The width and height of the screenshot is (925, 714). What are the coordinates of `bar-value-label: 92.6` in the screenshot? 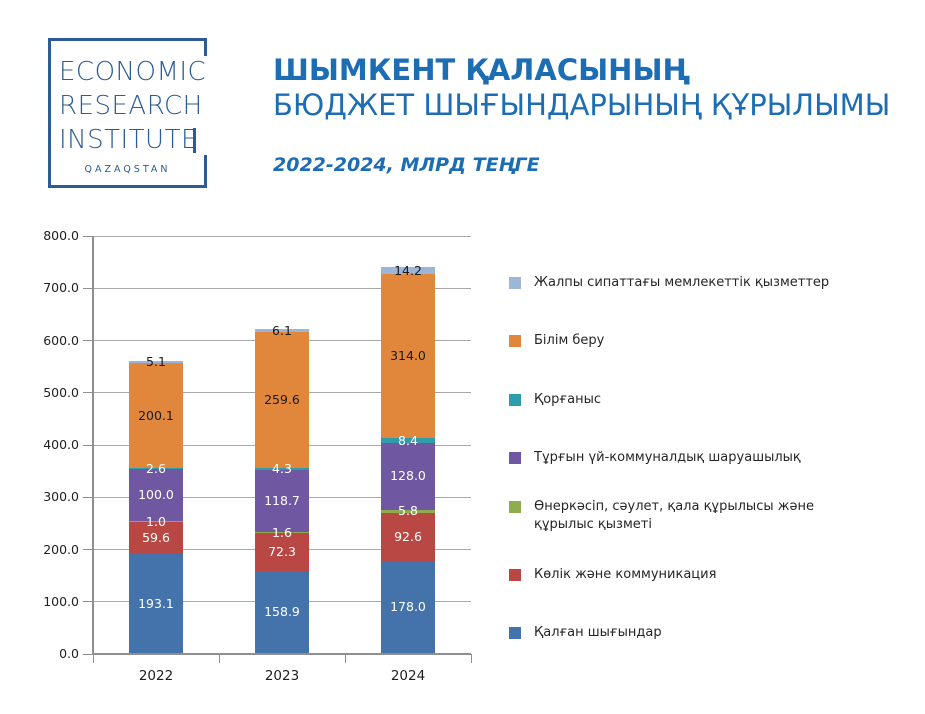 It's located at (408, 536).